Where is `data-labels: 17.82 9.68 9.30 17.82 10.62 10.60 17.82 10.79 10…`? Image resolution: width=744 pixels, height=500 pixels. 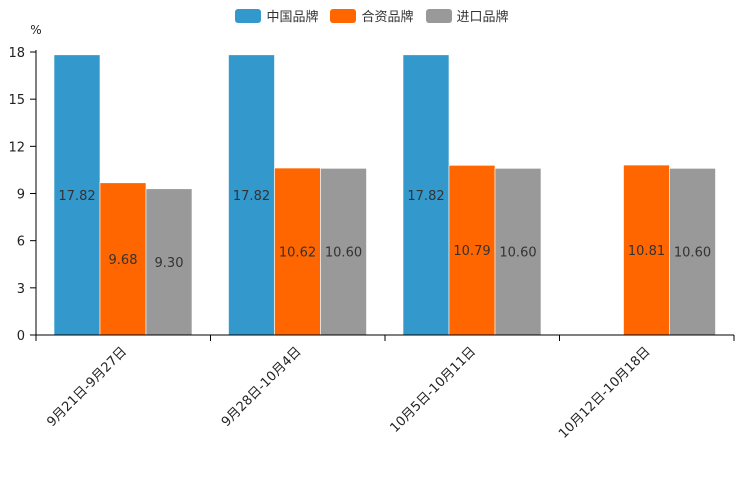 data-labels: 17.82 9.68 9.30 17.82 10.62 10.60 17.82 10.79 10… is located at coordinates (384, 230).